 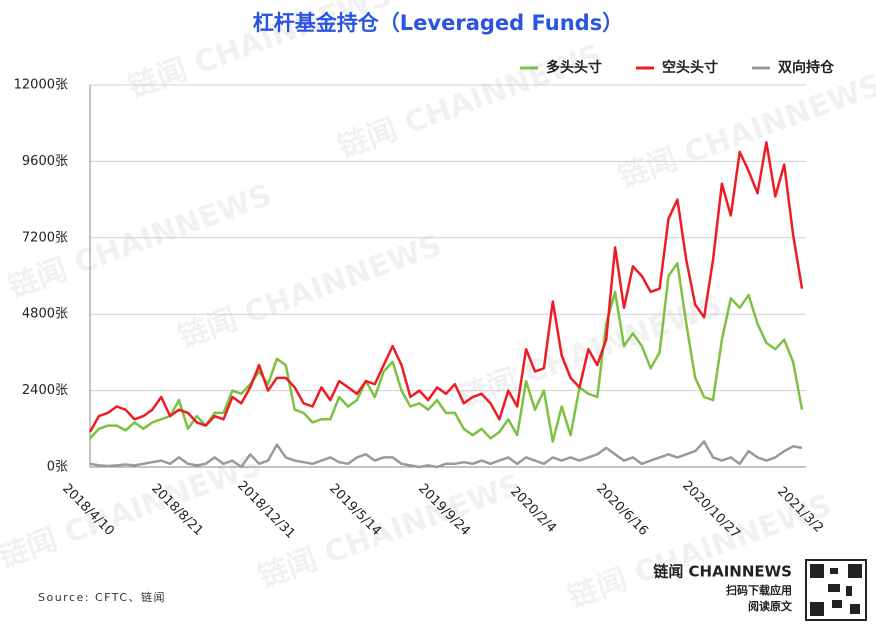 I want to click on legend-label: 双向持仓, so click(x=806, y=67).